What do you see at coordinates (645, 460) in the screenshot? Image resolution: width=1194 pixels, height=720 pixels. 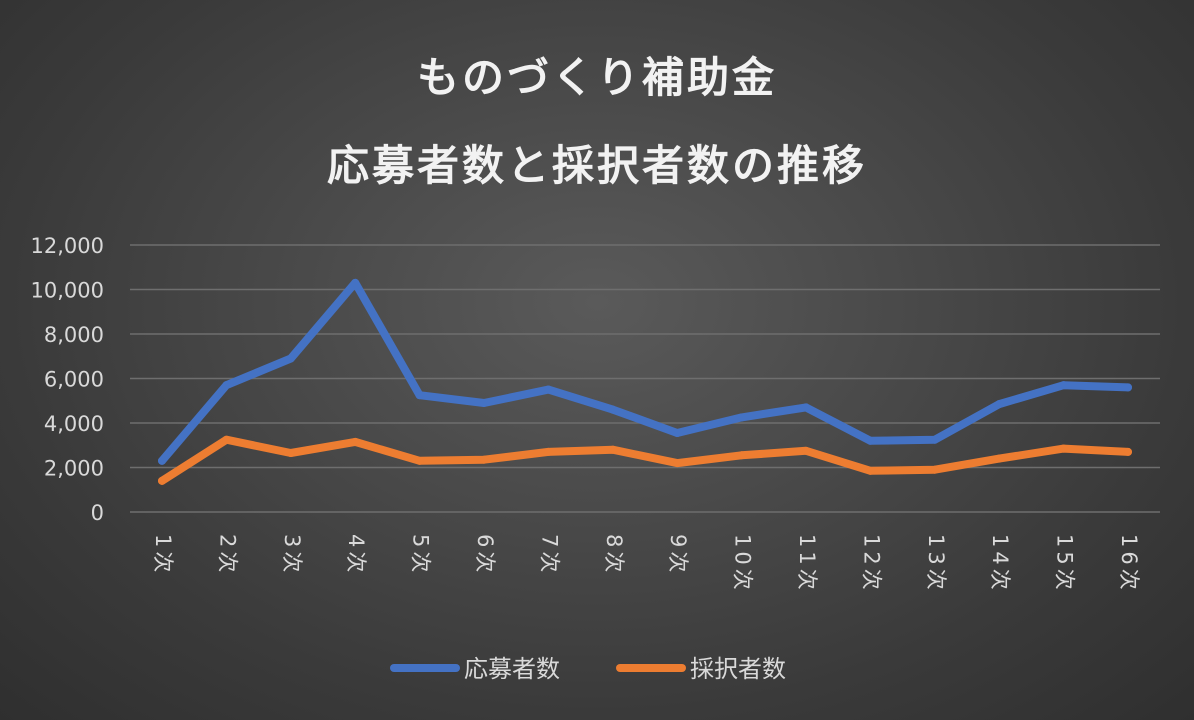 I see `series-line` at bounding box center [645, 460].